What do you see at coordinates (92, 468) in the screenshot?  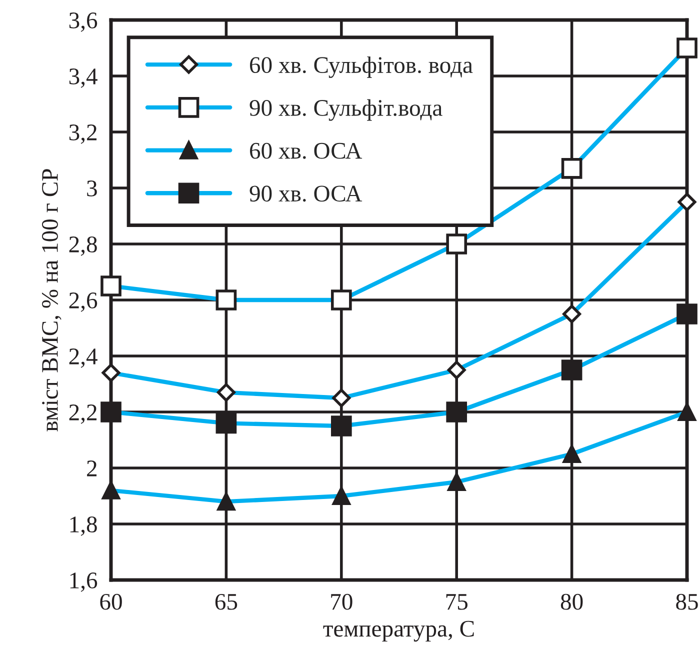 I see `y-tick-label: 2` at bounding box center [92, 468].